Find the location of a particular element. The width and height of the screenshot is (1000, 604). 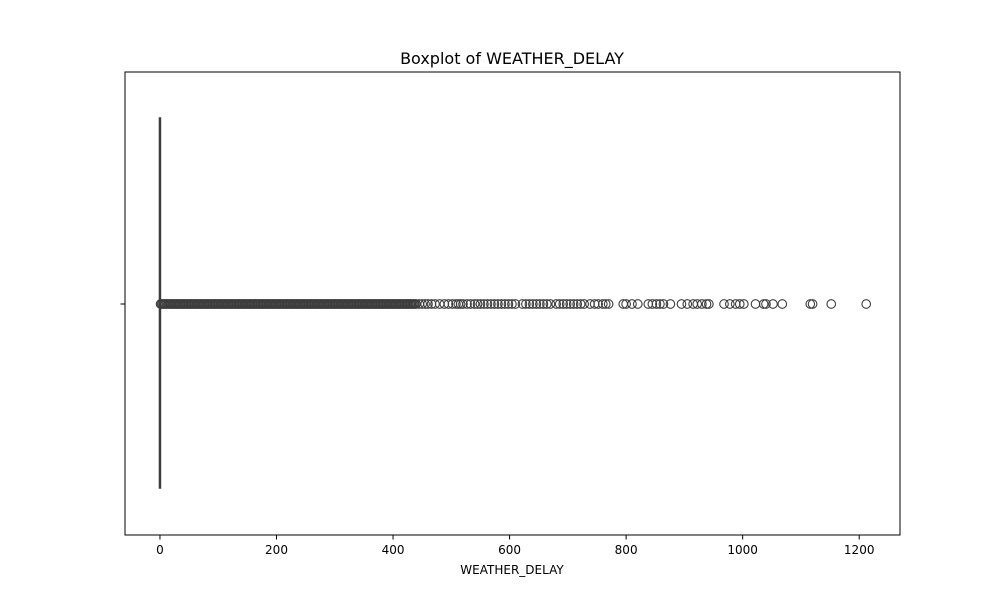

x-axis-label: WEATHER_DELAY is located at coordinates (512, 570).